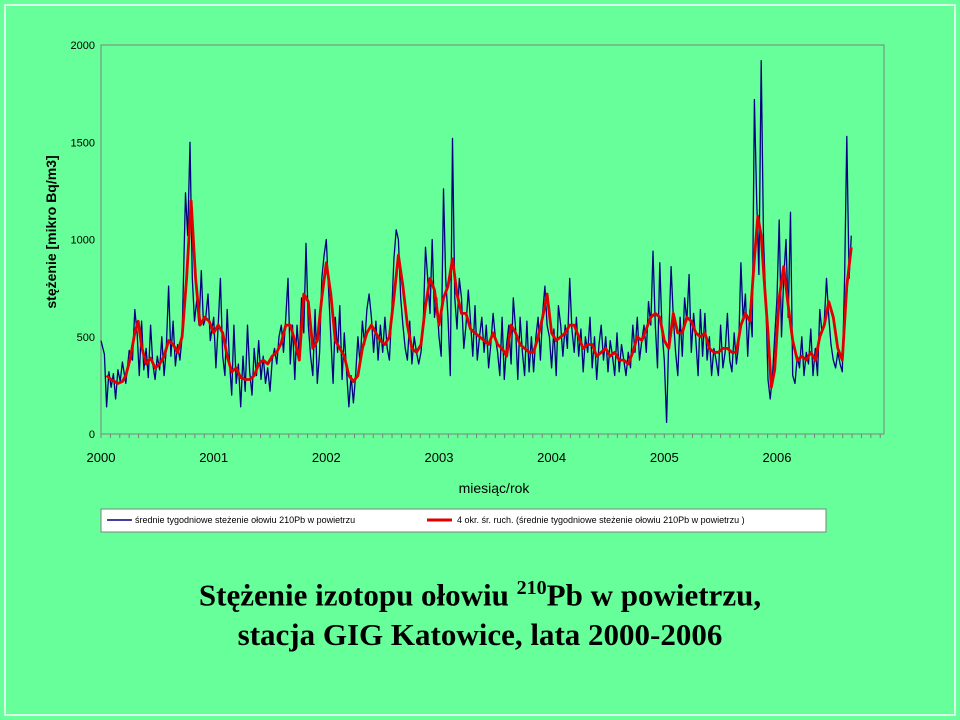  What do you see at coordinates (531, 588) in the screenshot?
I see `caption-superscript: 210` at bounding box center [531, 588].